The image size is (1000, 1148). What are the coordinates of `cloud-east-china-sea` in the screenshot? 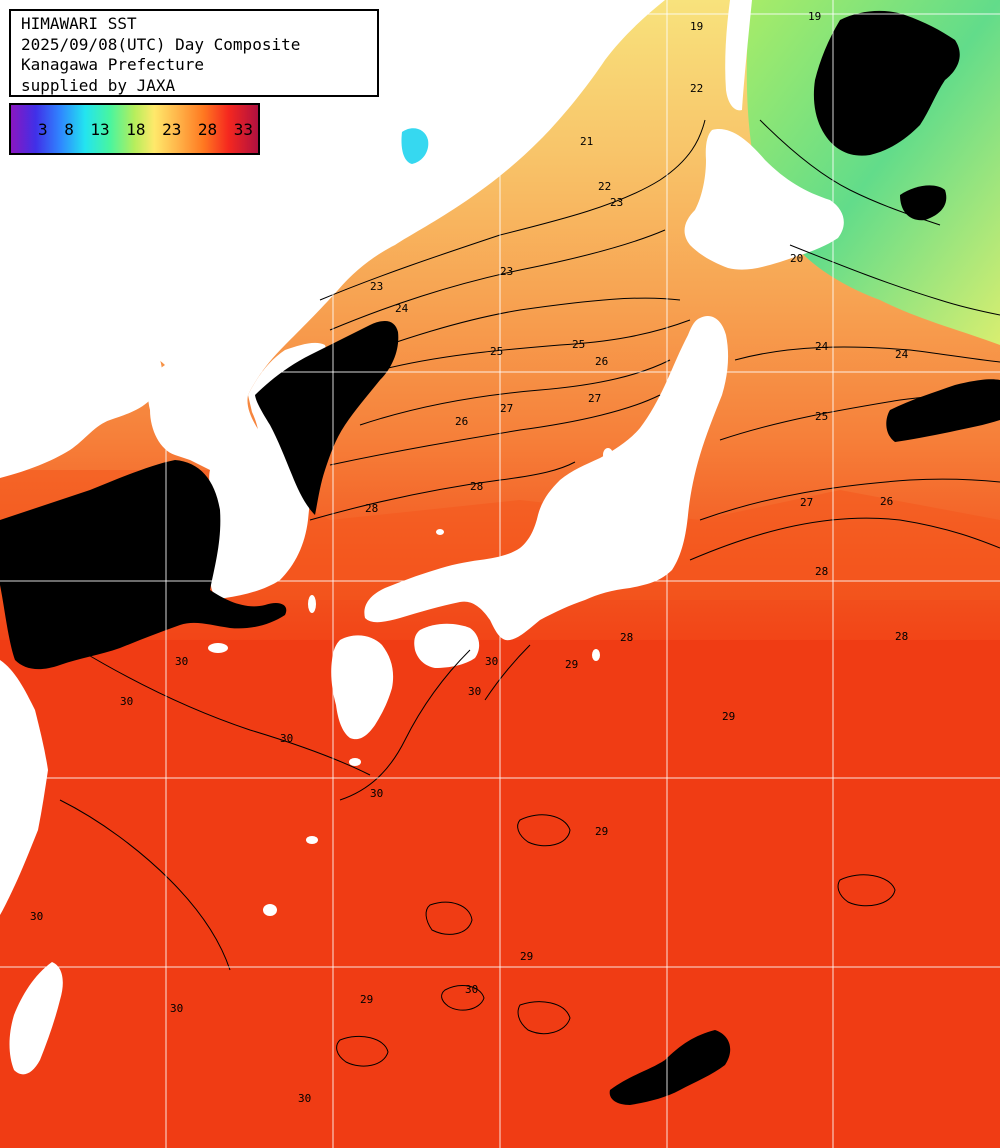 It's located at (143, 565).